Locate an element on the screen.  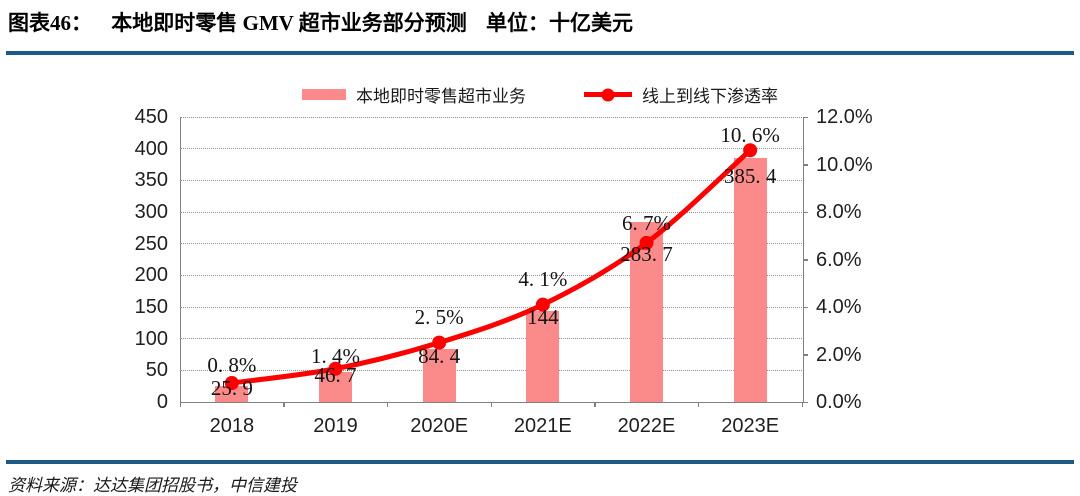
right-axis-tick-label: 10.0% is located at coordinates (844, 164).